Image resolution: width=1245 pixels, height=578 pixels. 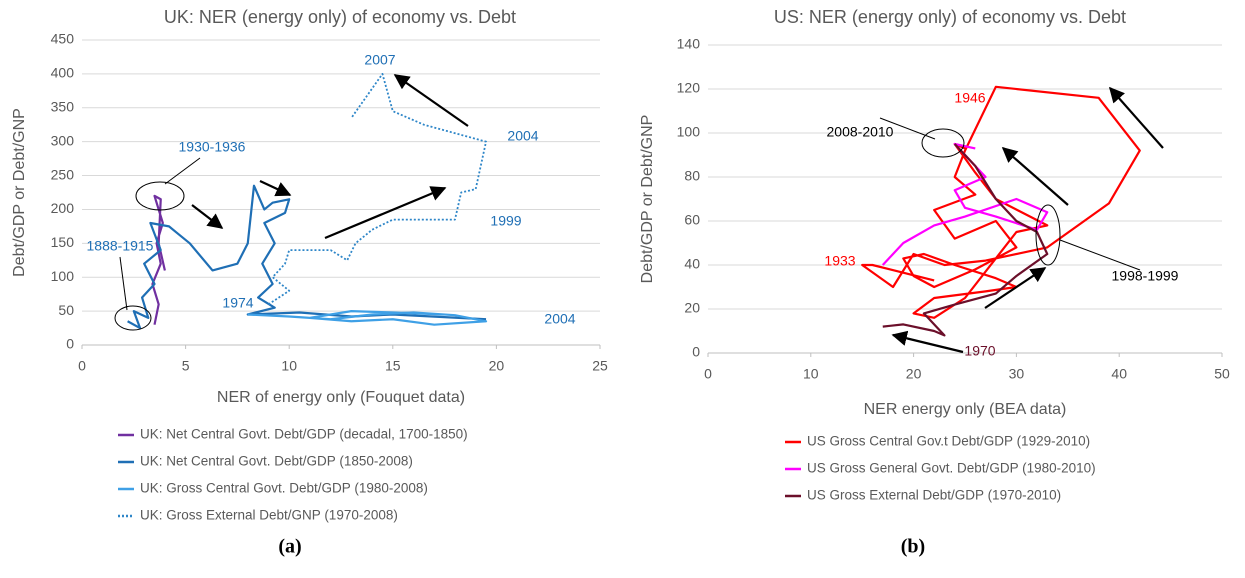 I want to click on y-tick-label: 20, so click(x=692, y=308).